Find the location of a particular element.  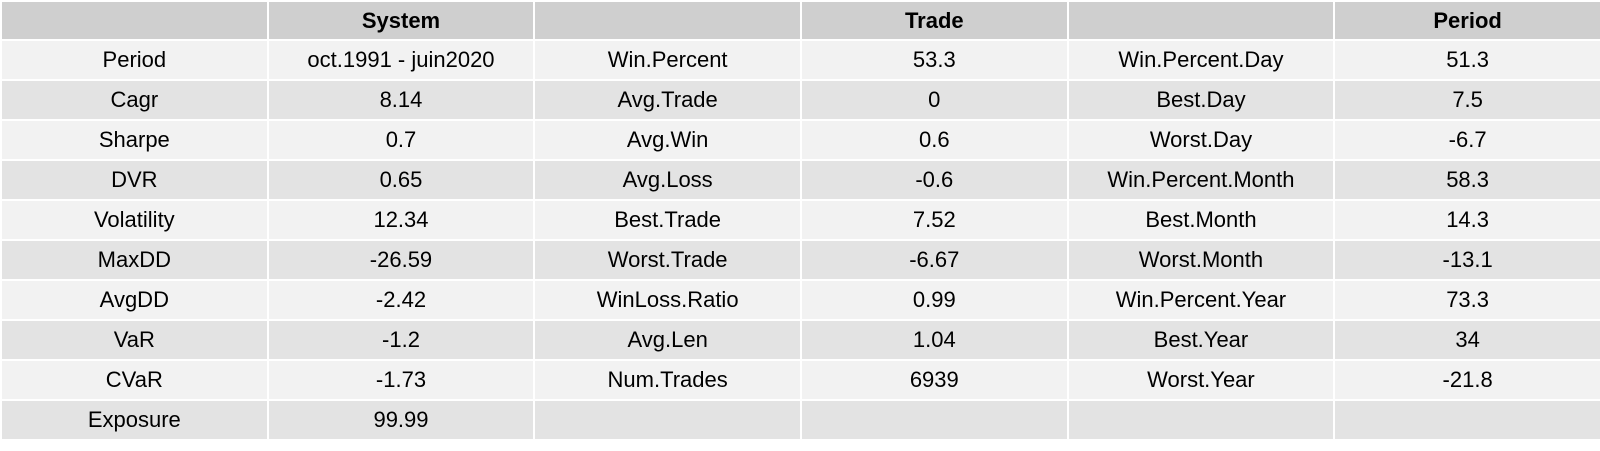

trade-metric-value: 0.99 is located at coordinates (934, 300).